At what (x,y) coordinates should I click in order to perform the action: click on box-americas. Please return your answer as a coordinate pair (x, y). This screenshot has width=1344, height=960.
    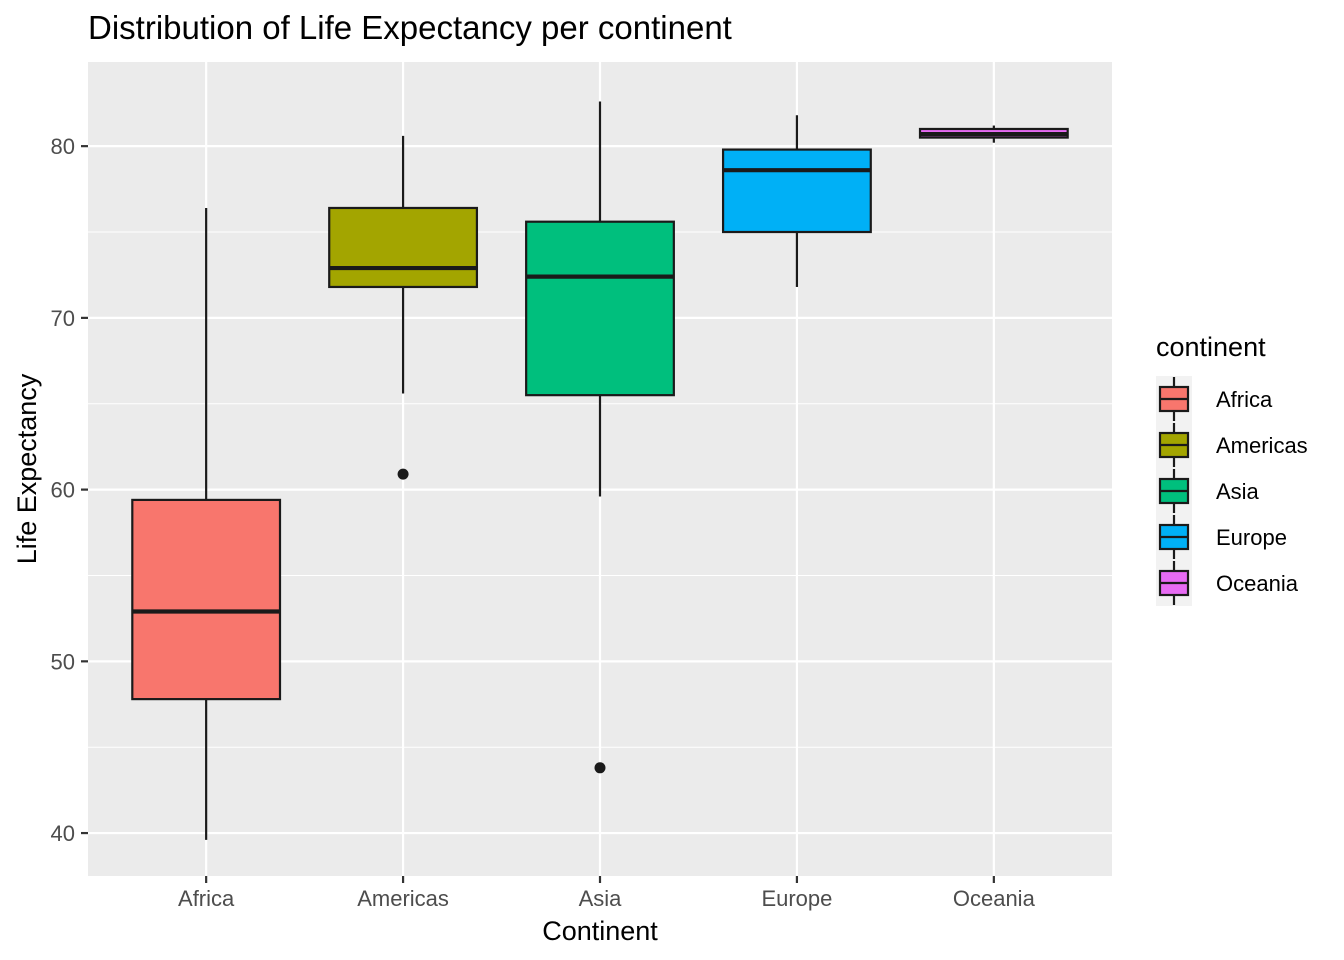
    Looking at the image, I should click on (403, 307).